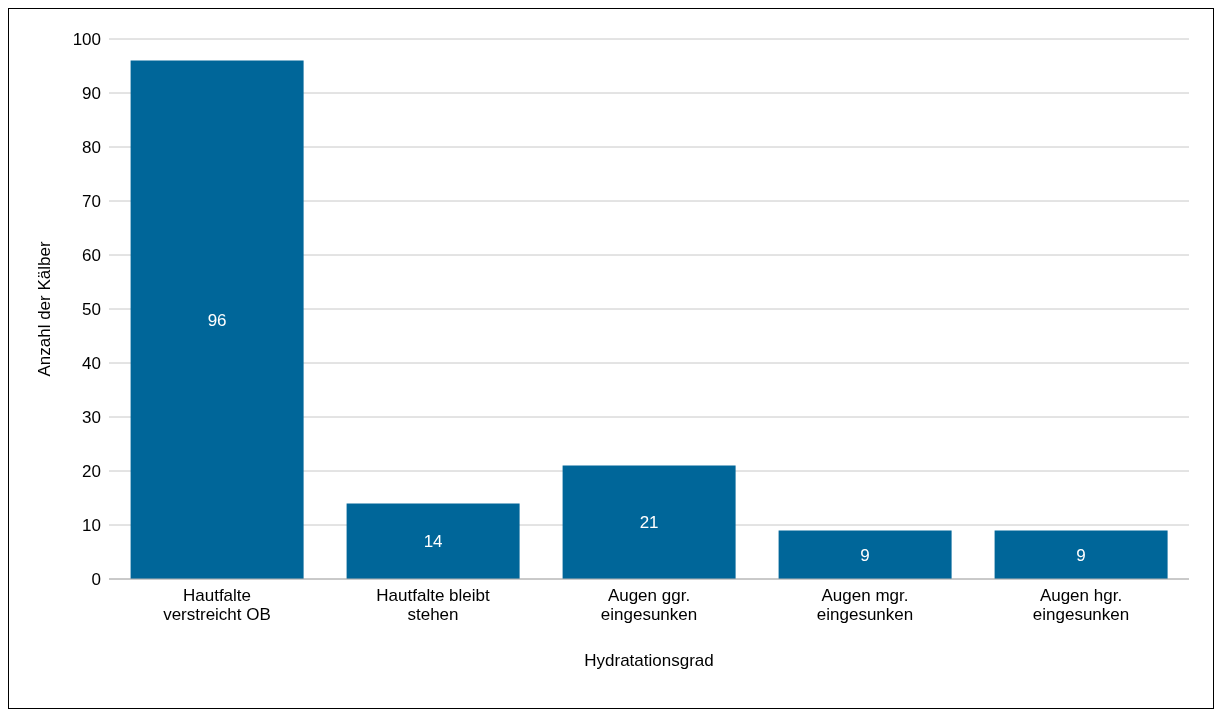 Image resolution: width=1222 pixels, height=717 pixels. I want to click on x-tick-label: Augen mgr. eingesunken, so click(865, 605).